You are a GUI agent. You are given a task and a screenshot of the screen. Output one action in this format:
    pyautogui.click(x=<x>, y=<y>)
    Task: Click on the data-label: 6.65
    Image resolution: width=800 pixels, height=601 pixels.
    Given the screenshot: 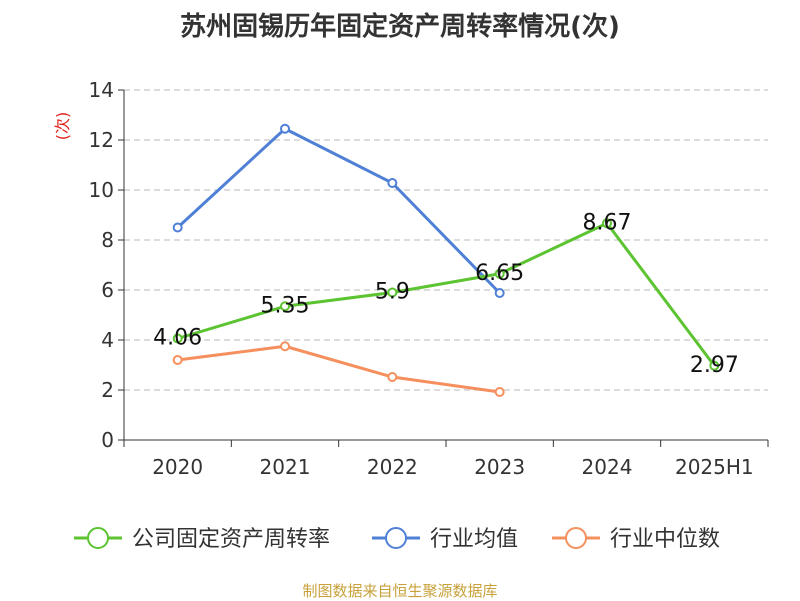 What is the action you would take?
    pyautogui.click(x=499, y=273)
    